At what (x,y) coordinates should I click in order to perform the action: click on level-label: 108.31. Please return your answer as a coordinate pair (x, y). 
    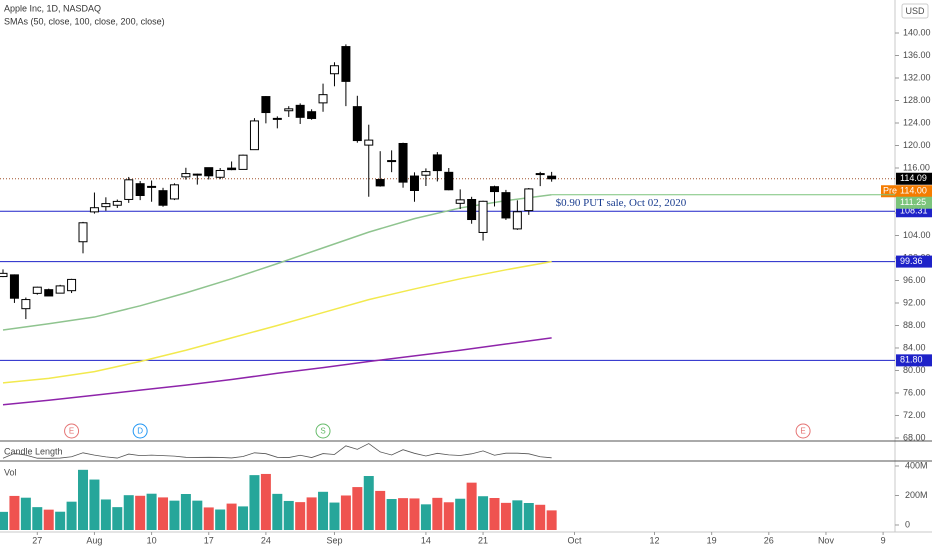
    Looking at the image, I should click on (914, 211).